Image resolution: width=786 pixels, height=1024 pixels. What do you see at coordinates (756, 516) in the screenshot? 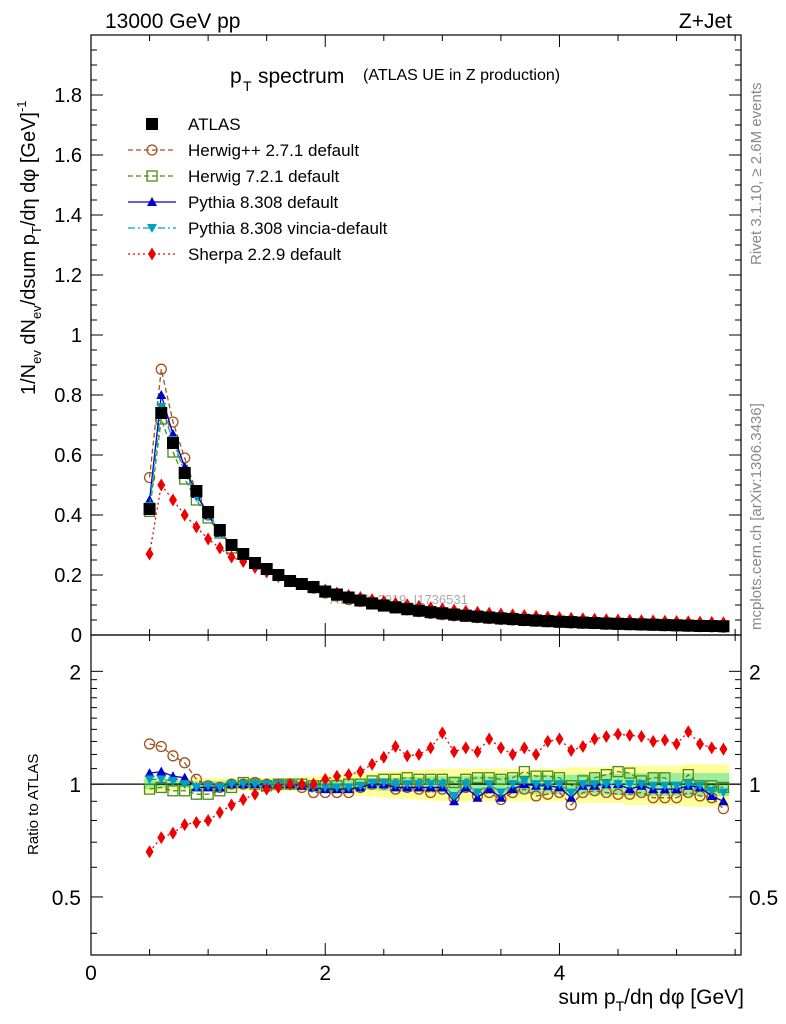
I see `mcplots-label: mcplots.cern.ch [arXiv:1306.3436]` at bounding box center [756, 516].